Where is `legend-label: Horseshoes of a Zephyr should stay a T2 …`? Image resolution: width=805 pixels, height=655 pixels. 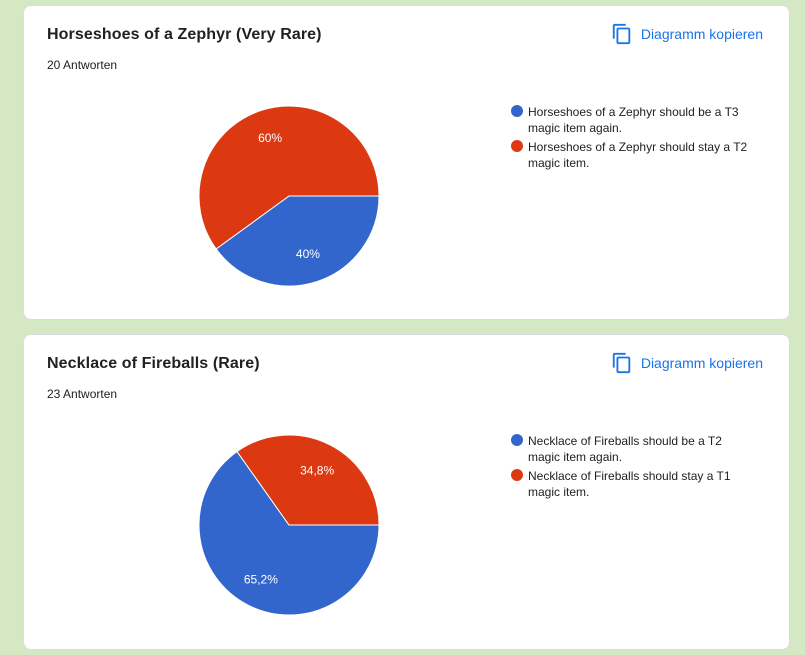
legend-label: Horseshoes of a Zephyr should stay a T2 … is located at coordinates (638, 155).